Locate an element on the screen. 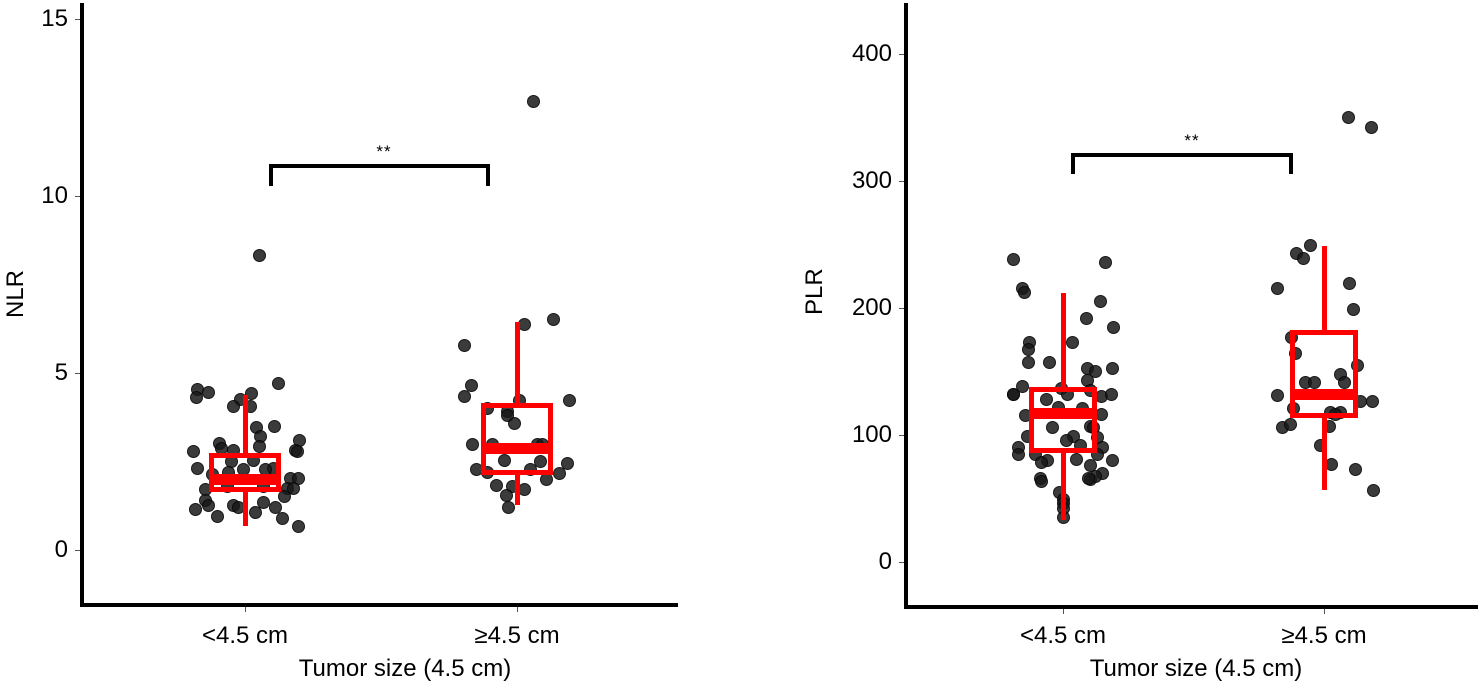  plr-y-tick-label: 400 is located at coordinates (871, 53).